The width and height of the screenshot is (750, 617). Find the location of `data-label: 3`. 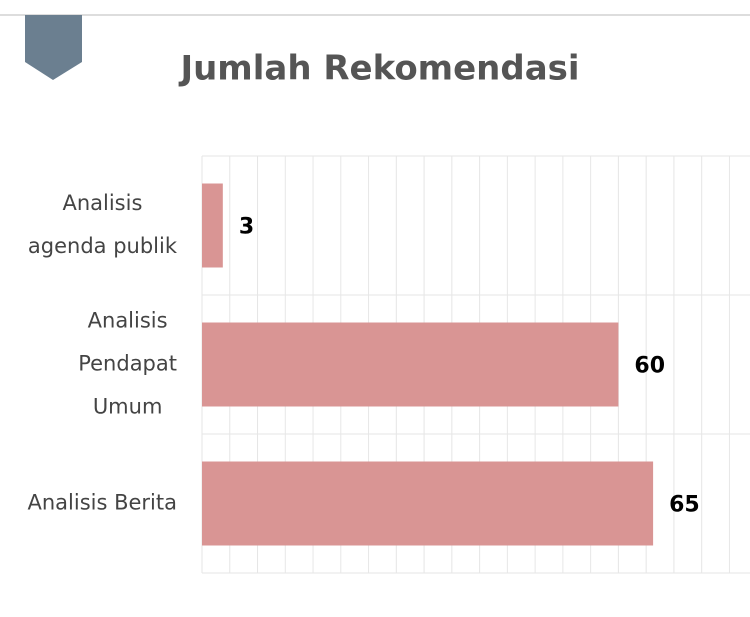

data-label: 3 is located at coordinates (246, 227).